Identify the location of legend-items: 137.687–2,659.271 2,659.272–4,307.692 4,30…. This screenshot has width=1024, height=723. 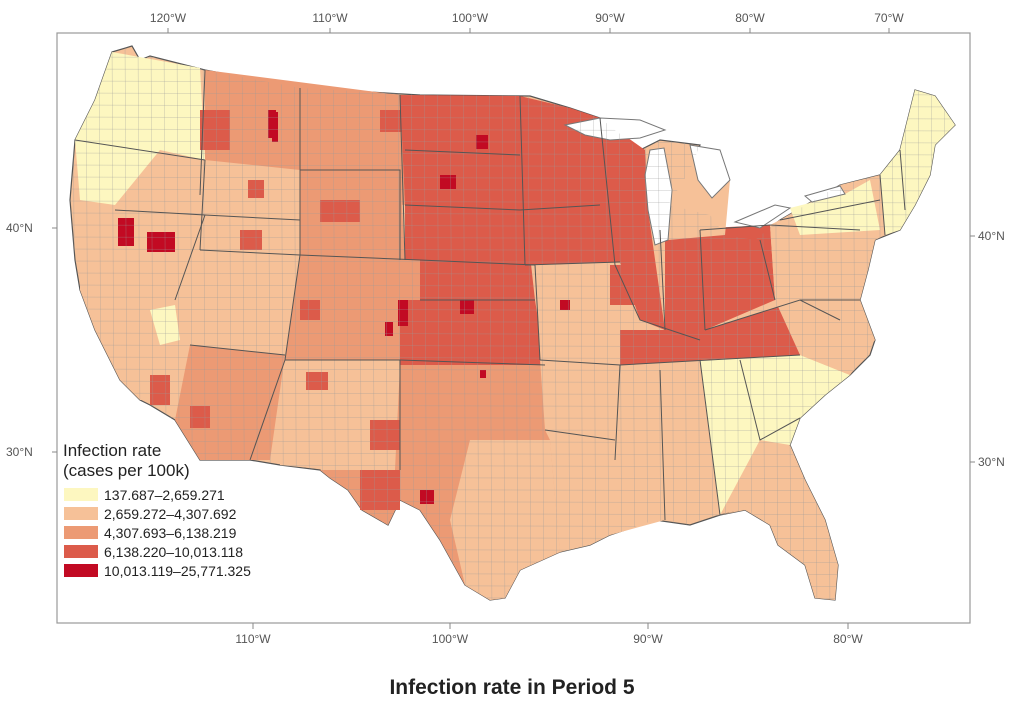
(157, 533).